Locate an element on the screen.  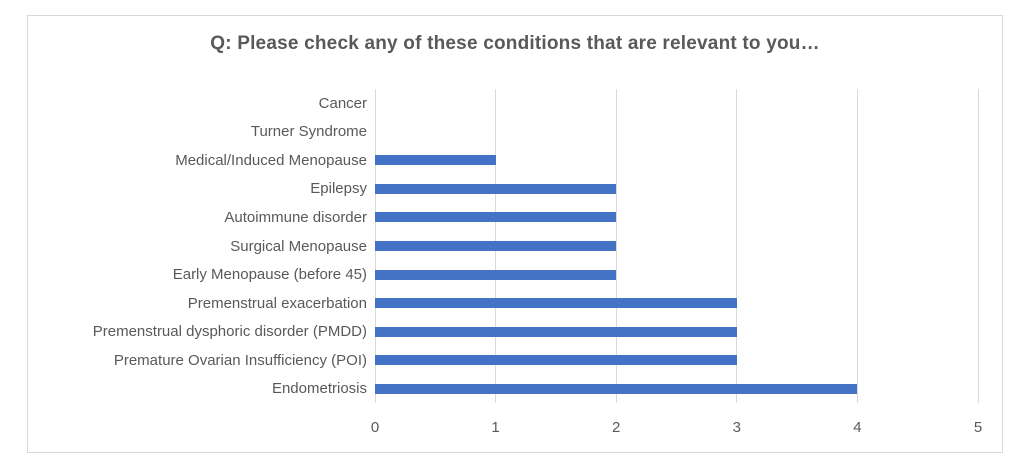
category-label: Epilepsy is located at coordinates (338, 189).